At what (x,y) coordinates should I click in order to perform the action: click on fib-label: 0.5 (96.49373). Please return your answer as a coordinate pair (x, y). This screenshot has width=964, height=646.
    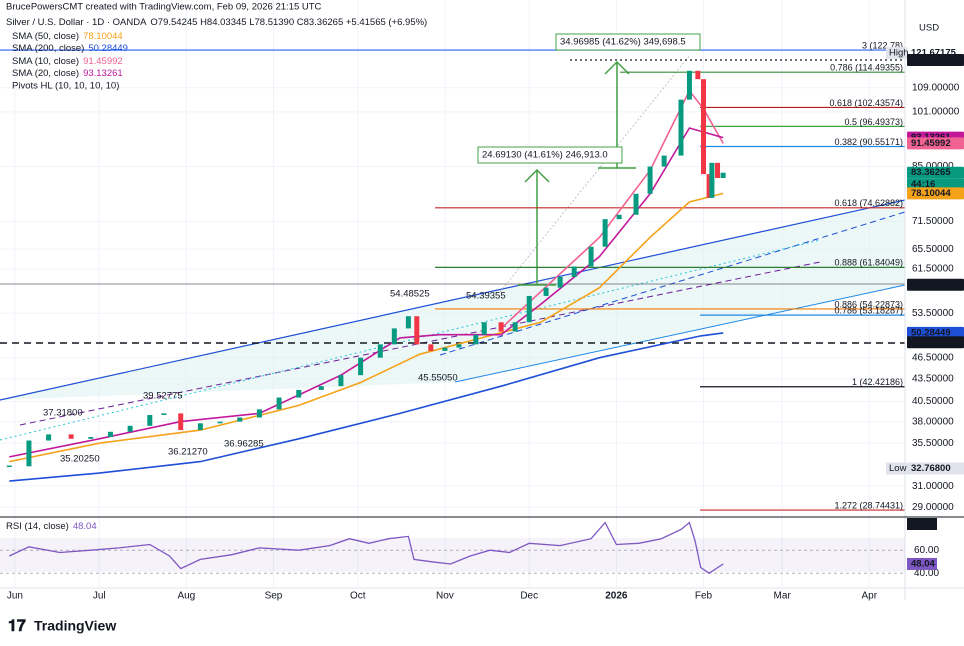
    Looking at the image, I should click on (873, 122).